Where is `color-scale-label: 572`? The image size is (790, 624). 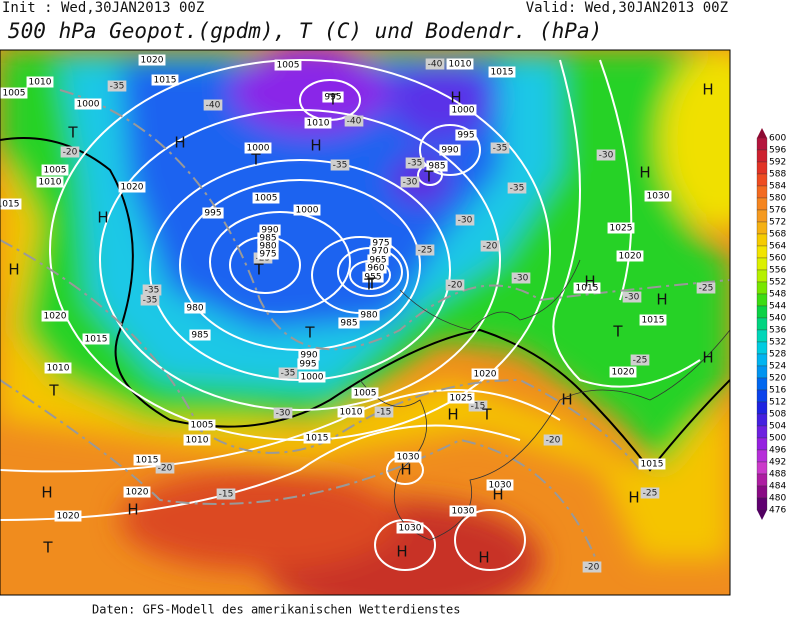 color-scale-label: 572 is located at coordinates (777, 223).